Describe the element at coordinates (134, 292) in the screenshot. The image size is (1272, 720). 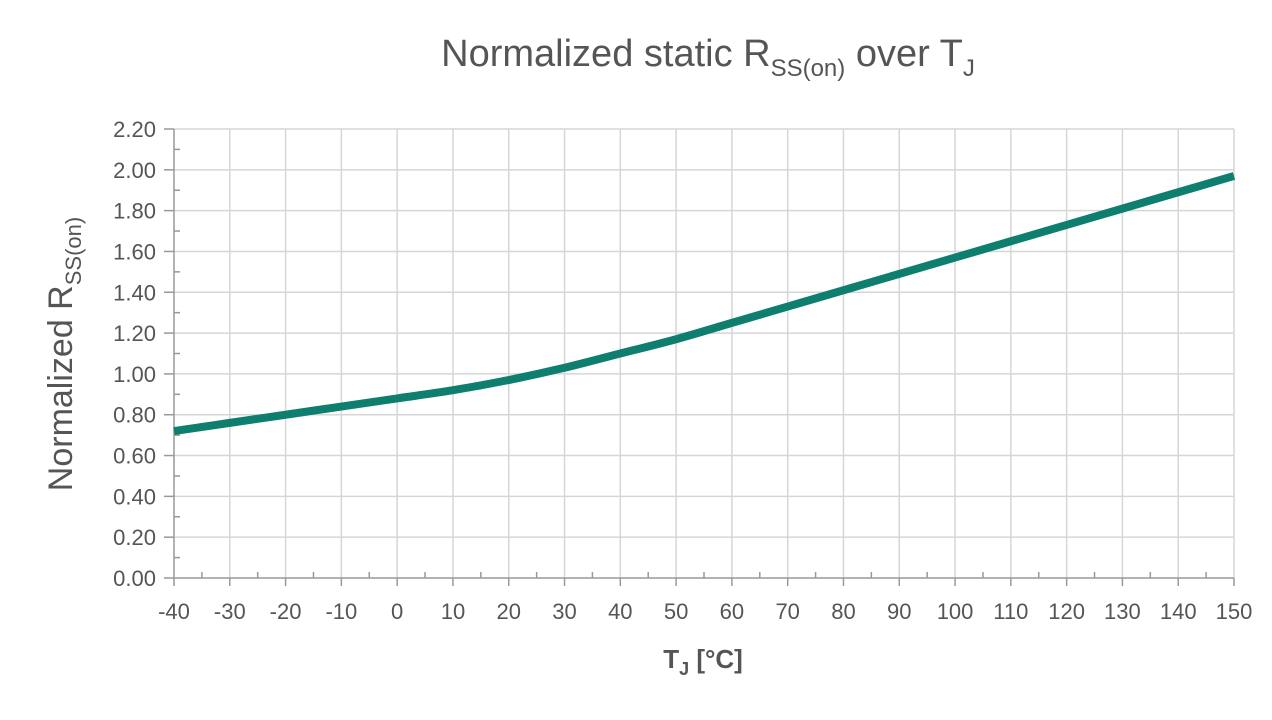
I see `y-tick-label: 1.40` at that location.